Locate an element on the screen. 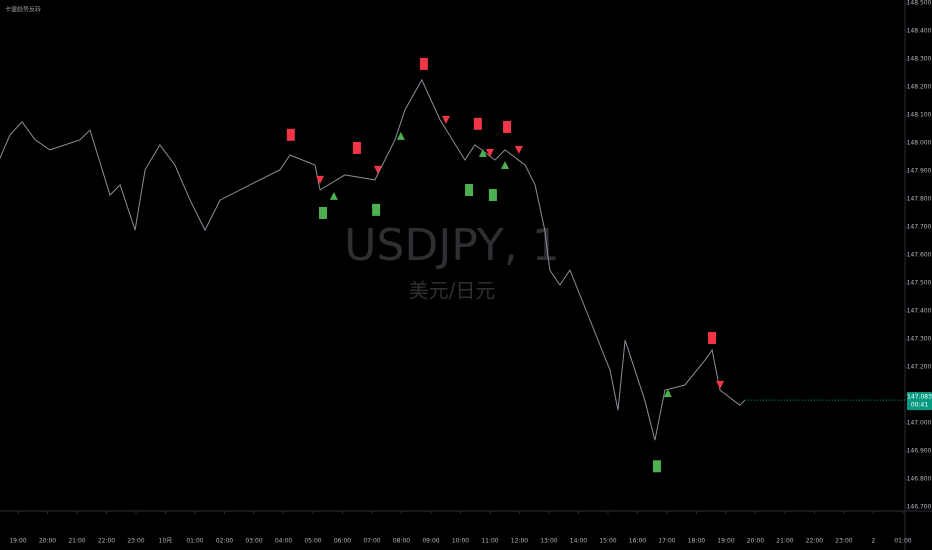  y-tick-label: 148.000 is located at coordinates (919, 142).